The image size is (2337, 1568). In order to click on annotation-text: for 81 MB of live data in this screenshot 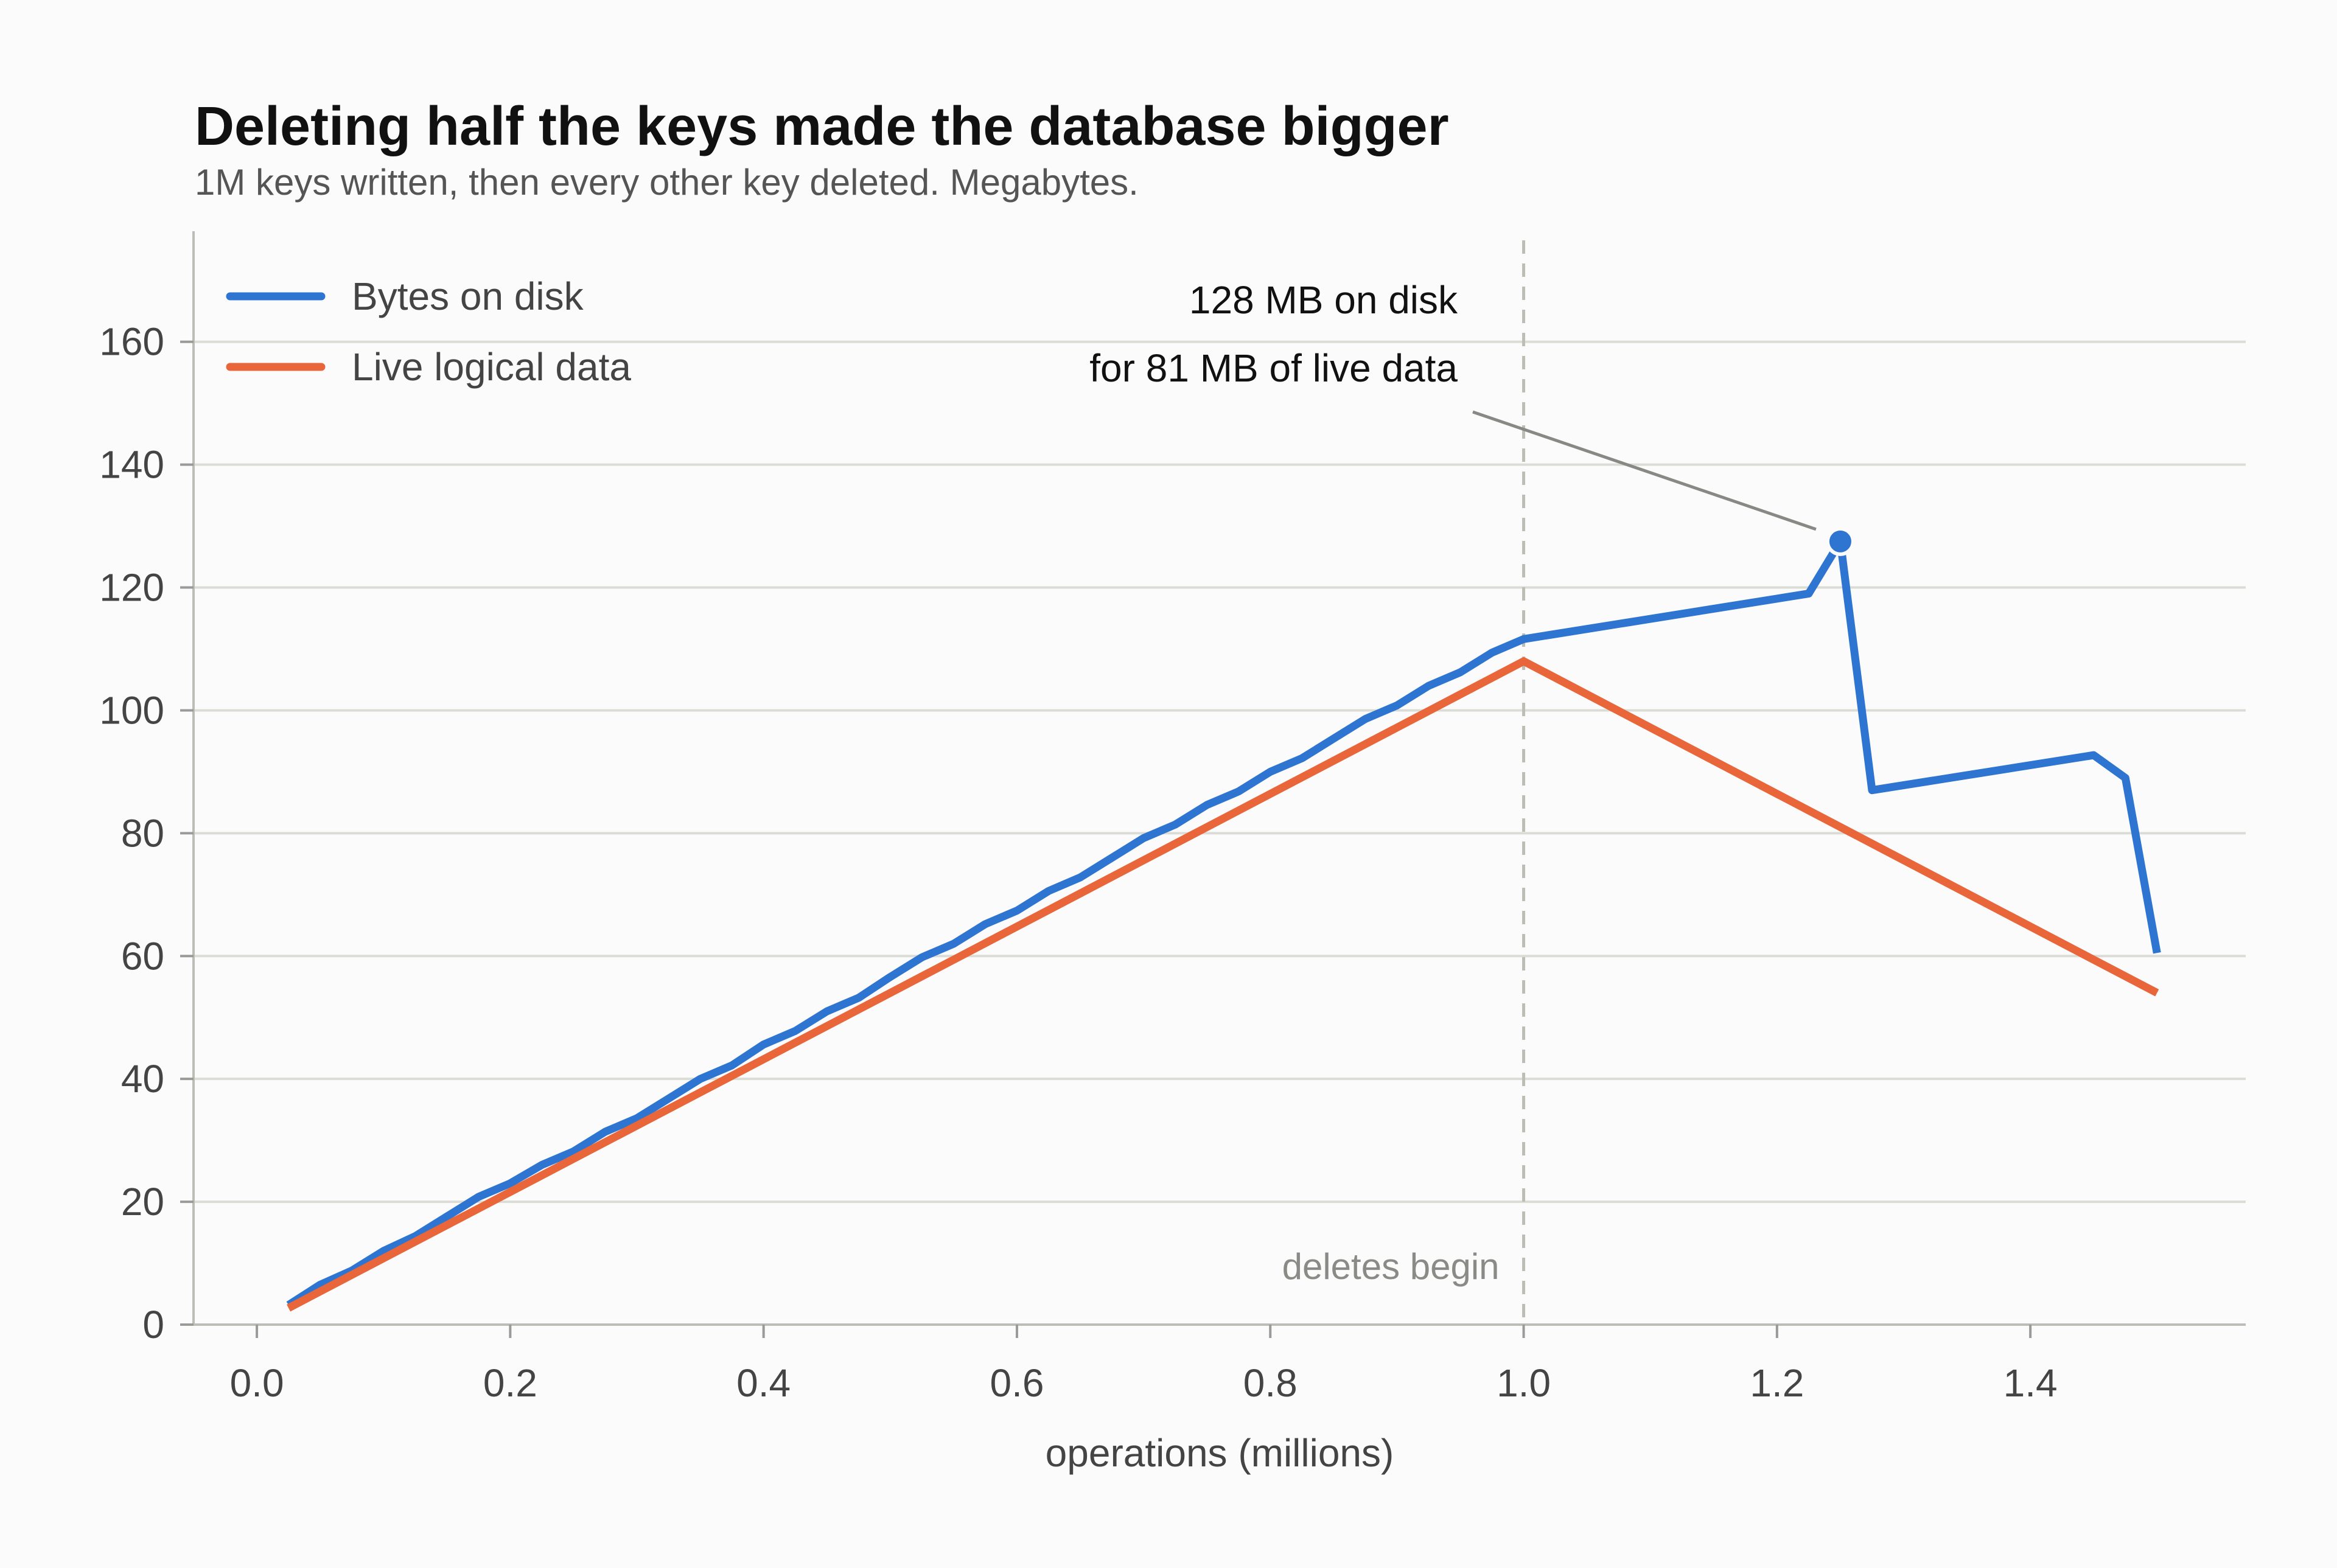, I will do `click(1274, 368)`.